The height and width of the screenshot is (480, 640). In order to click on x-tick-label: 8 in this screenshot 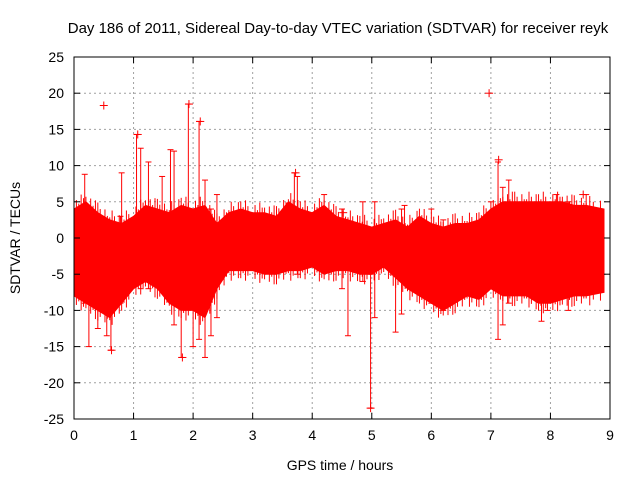, I will do `click(551, 435)`.